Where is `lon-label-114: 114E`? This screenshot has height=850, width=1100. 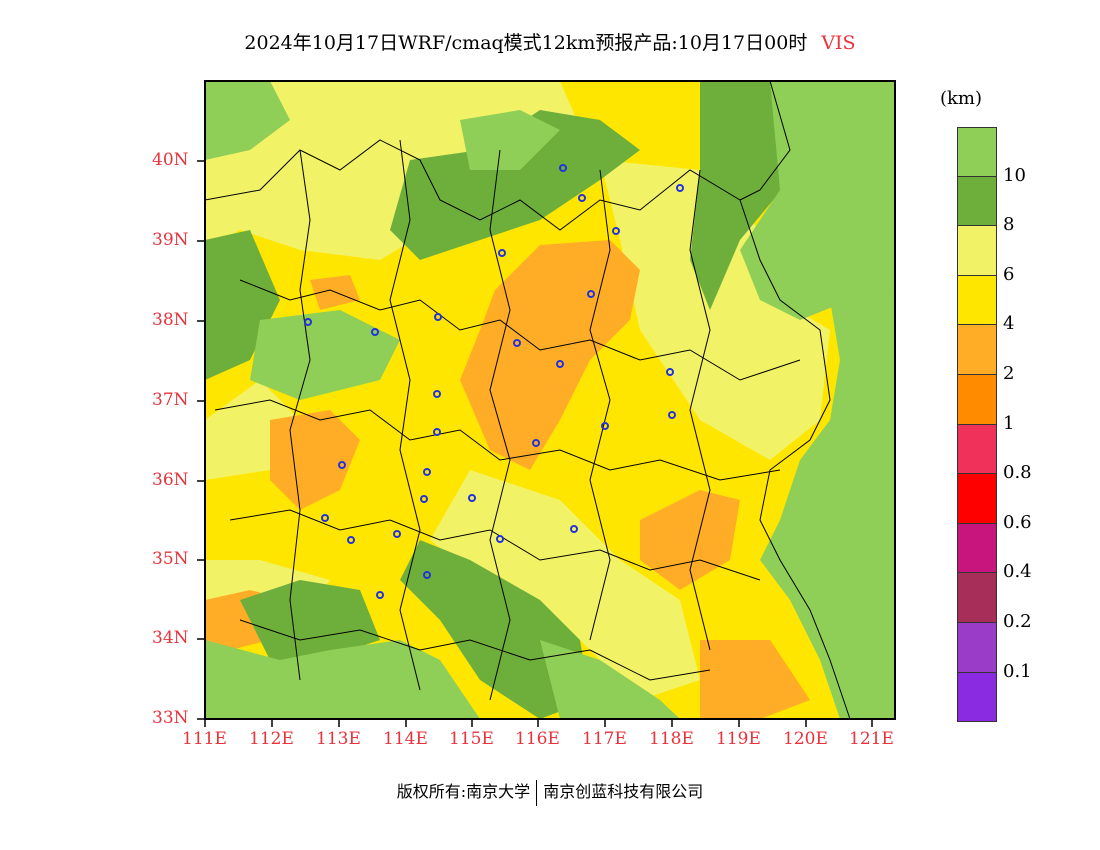 lon-label-114: 114E is located at coordinates (405, 739).